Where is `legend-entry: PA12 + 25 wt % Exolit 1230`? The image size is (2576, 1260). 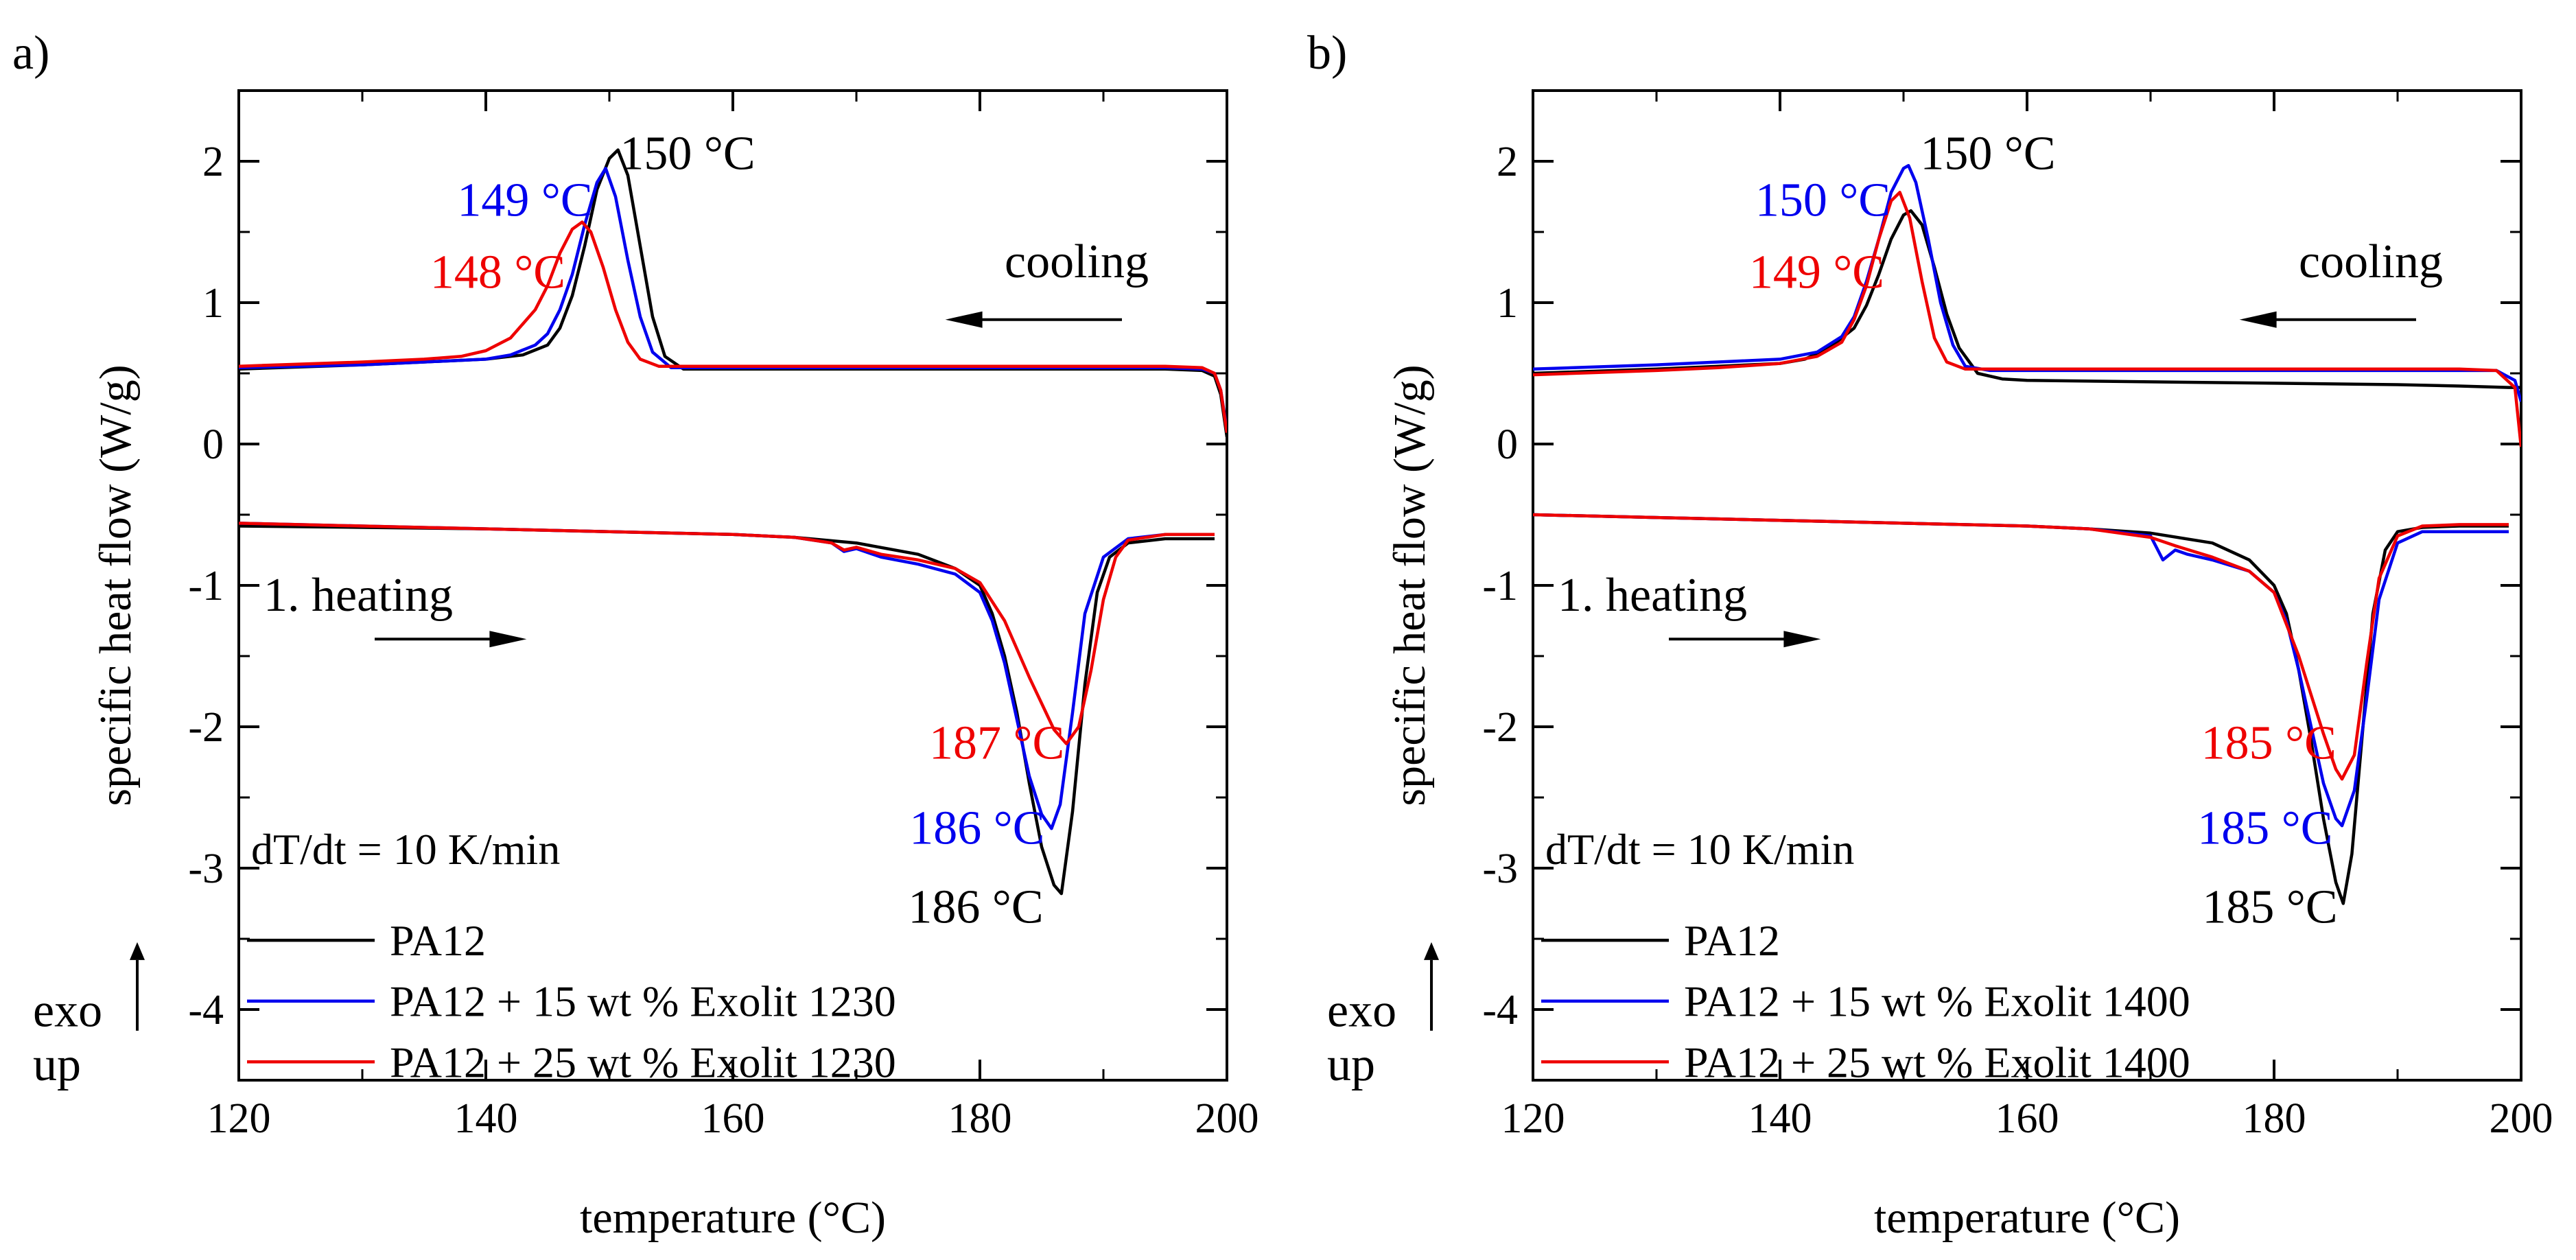 legend-entry: PA12 + 25 wt % Exolit 1230 is located at coordinates (643, 1062).